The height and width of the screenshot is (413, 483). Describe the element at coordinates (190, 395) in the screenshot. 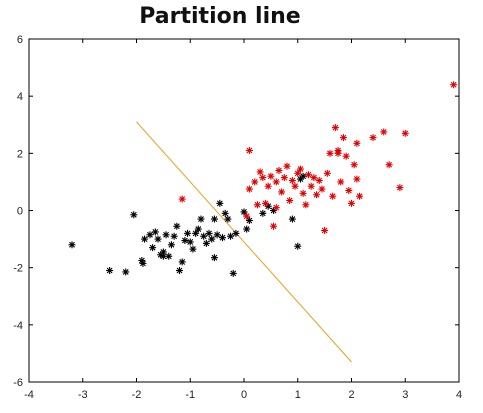

I see `x-tick-label: -1` at that location.